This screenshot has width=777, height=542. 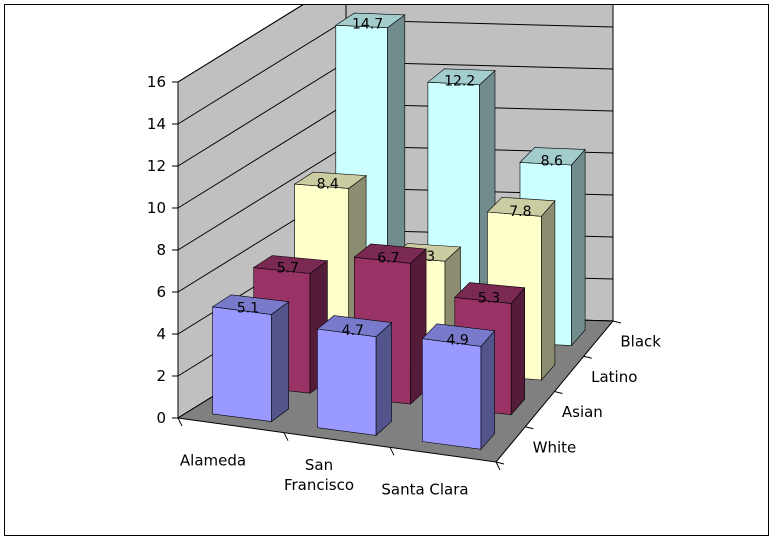 I want to click on data-label: 6.7, so click(x=388, y=258).